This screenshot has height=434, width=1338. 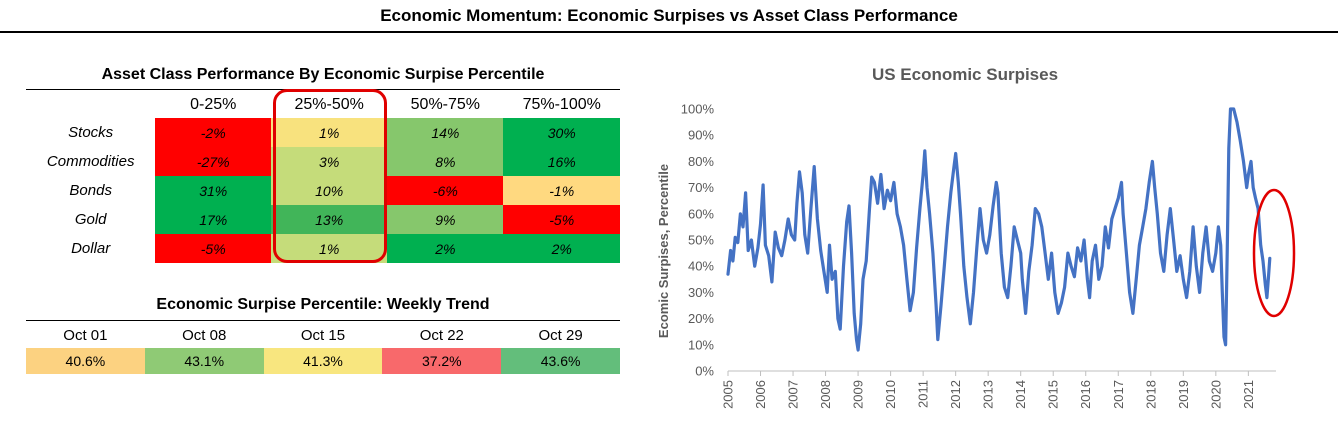 What do you see at coordinates (445, 132) in the screenshot?
I see `perf-cell: 14%` at bounding box center [445, 132].